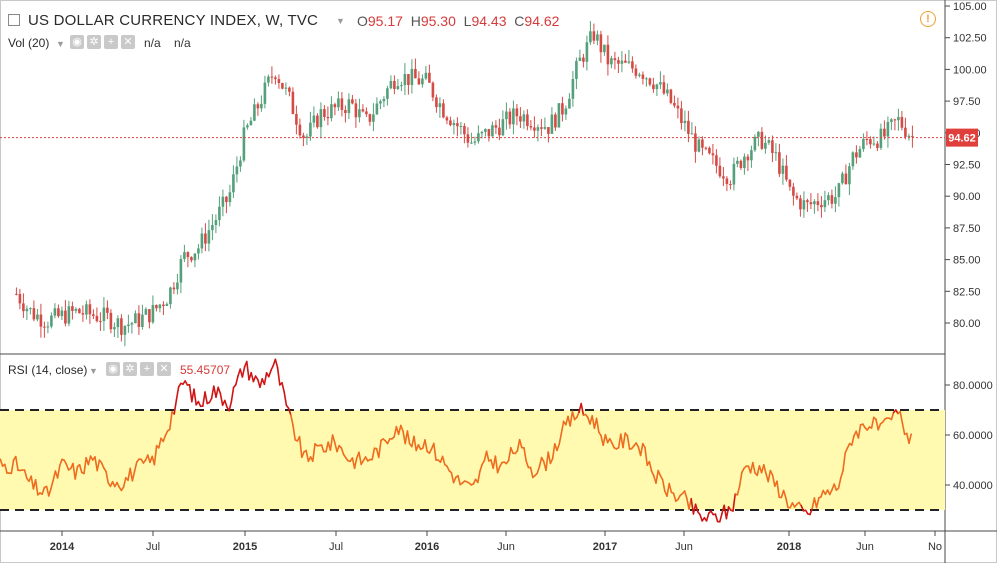  I want to click on last-price-tag-label: 94.62, so click(962, 139).